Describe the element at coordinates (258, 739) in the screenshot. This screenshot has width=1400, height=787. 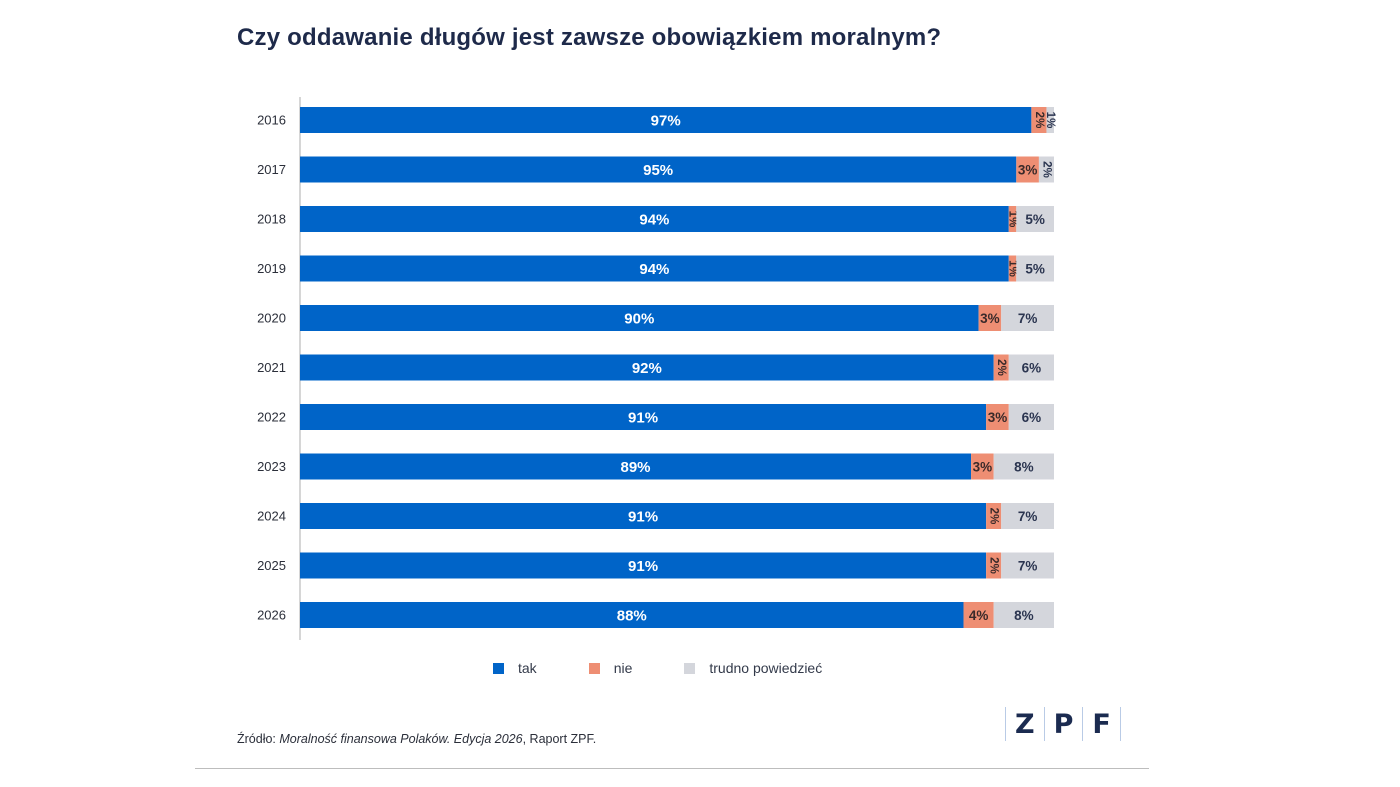
I see `source-prefix: Źródło:` at that location.